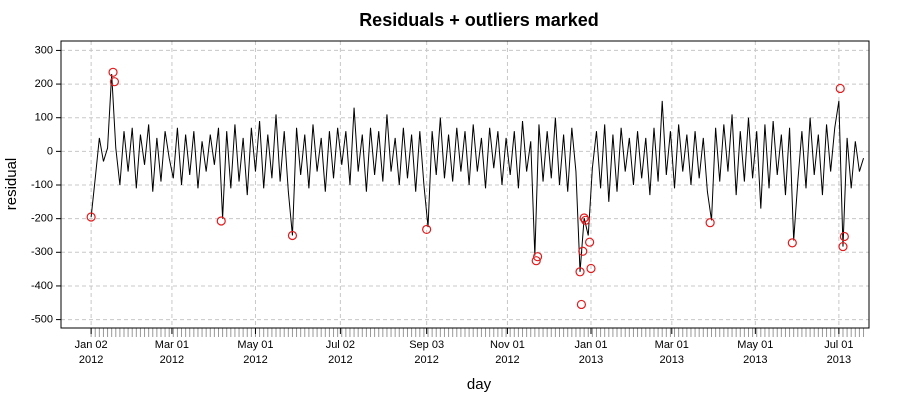  I want to click on x-tick-label: Mar 01 2013, so click(672, 352).